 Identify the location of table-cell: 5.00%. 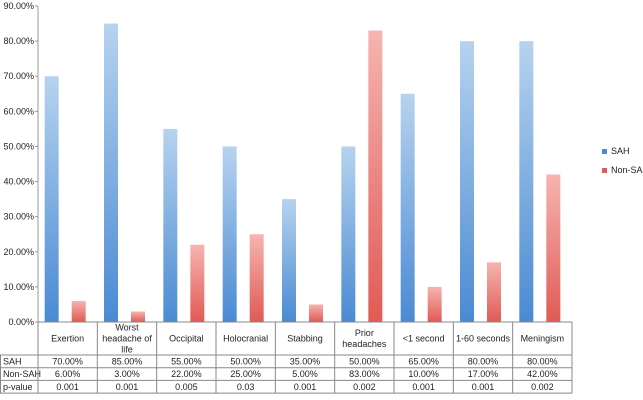
(305, 374).